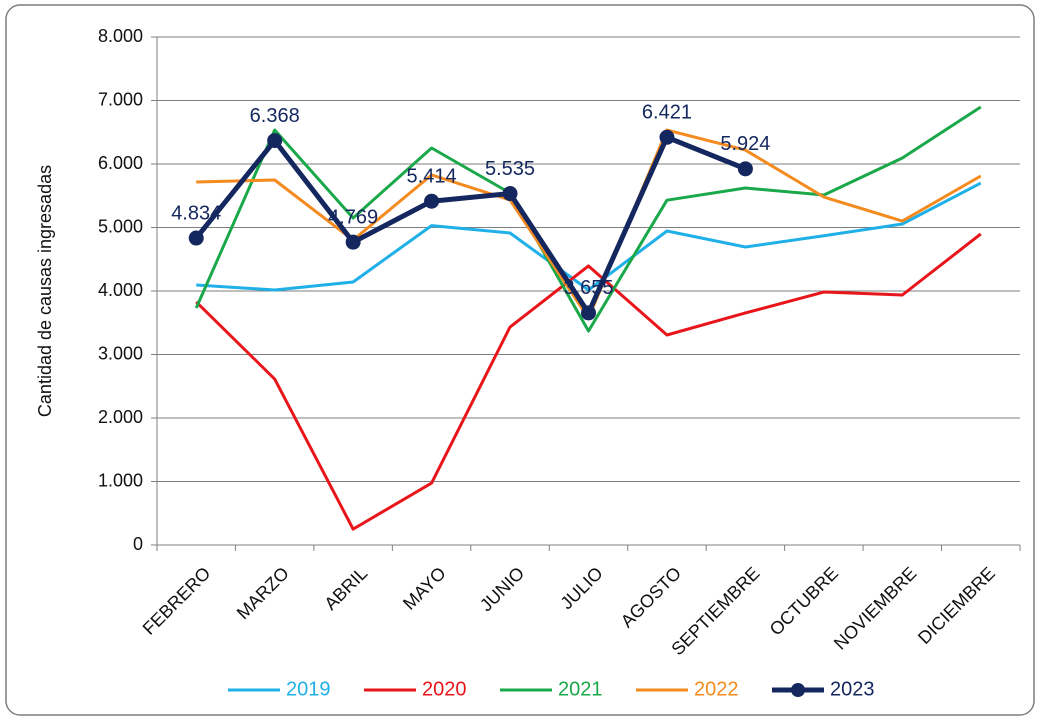 Image resolution: width=1041 pixels, height=722 pixels. What do you see at coordinates (588, 288) in the screenshot?
I see `data-label: 3.655` at bounding box center [588, 288].